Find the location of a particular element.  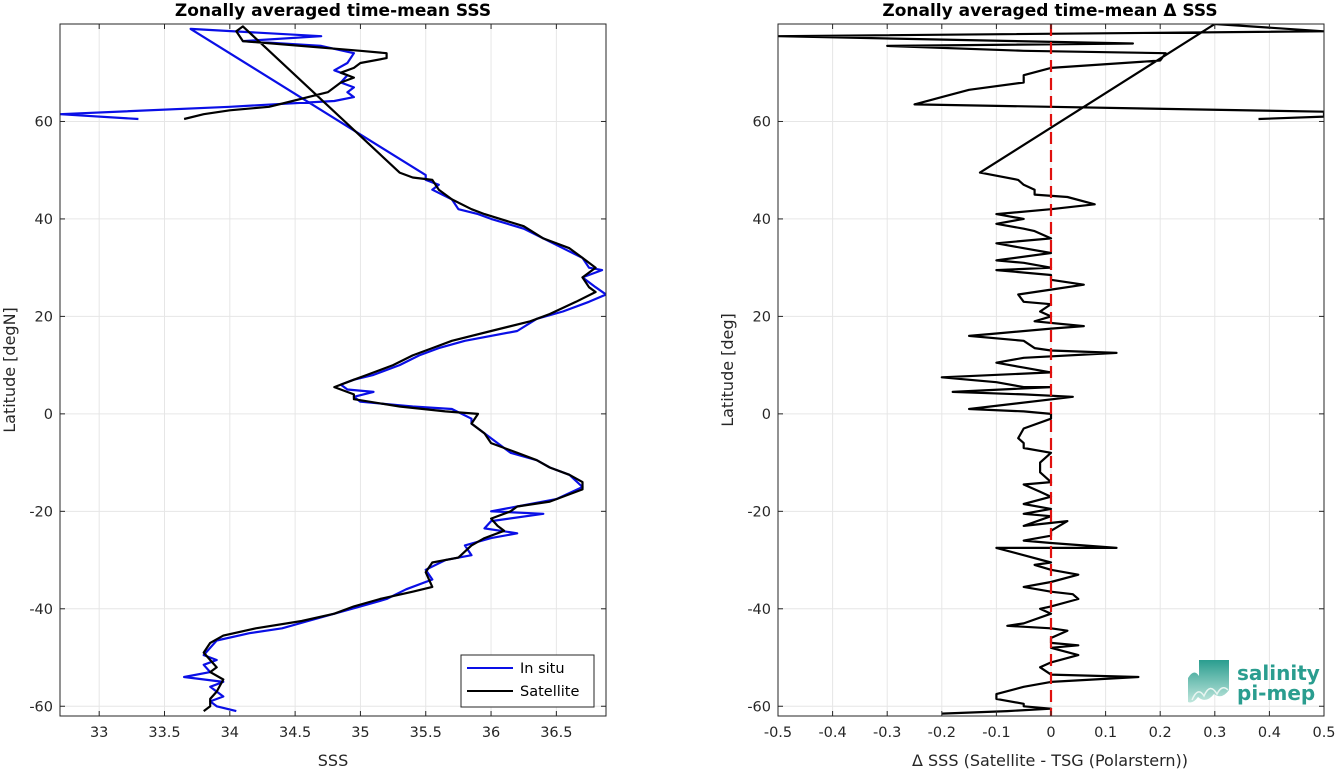

salinity-pi-mep-logo: salinity pi-mep is located at coordinates (1254, 682).